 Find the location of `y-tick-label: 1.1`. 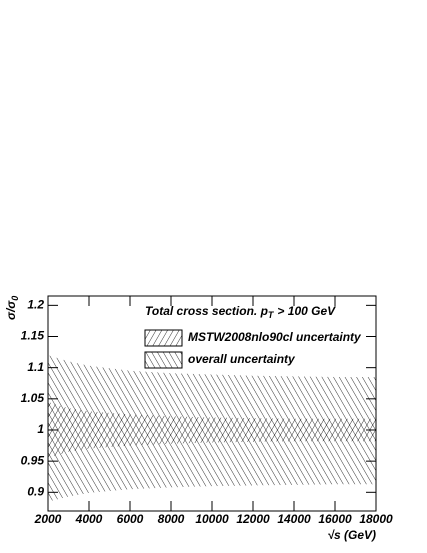

y-tick-label: 1.1 is located at coordinates (35, 367).